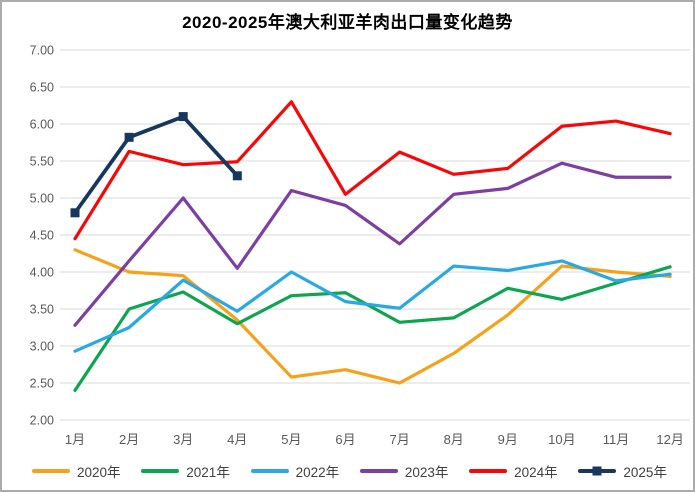  What do you see at coordinates (183, 439) in the screenshot?
I see `x-axis-tick-label: 3月` at bounding box center [183, 439].